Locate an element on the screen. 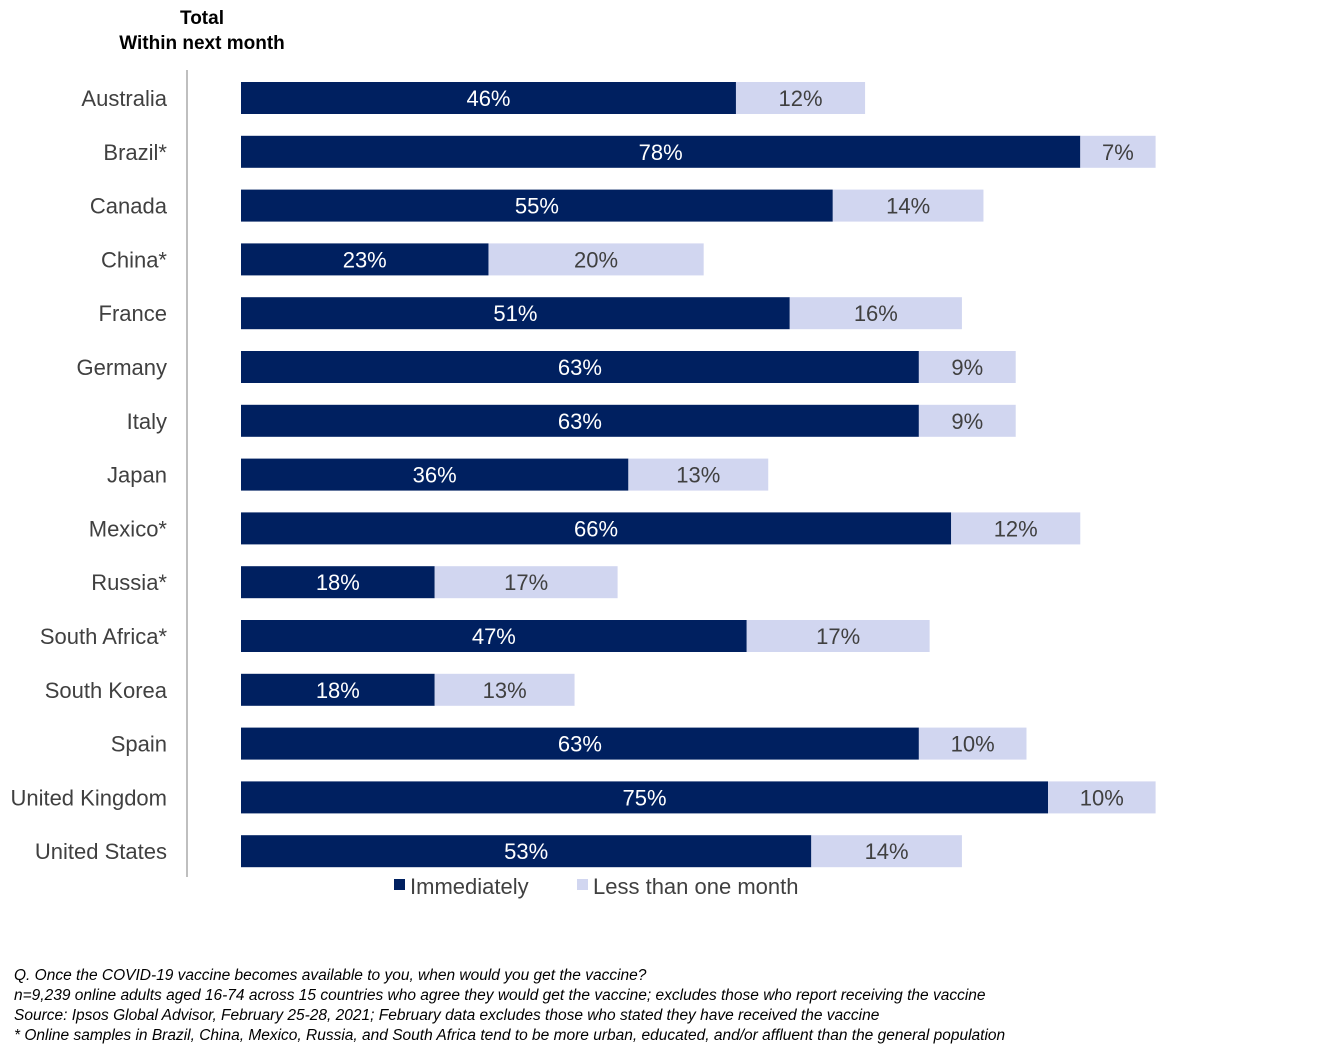 The width and height of the screenshot is (1328, 1056). data-label-immediately-china: 23% is located at coordinates (365, 259).